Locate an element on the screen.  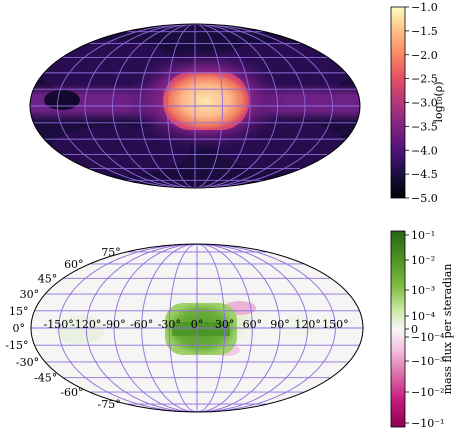
latitude-tick-label: -45° is located at coordinates (45, 378).